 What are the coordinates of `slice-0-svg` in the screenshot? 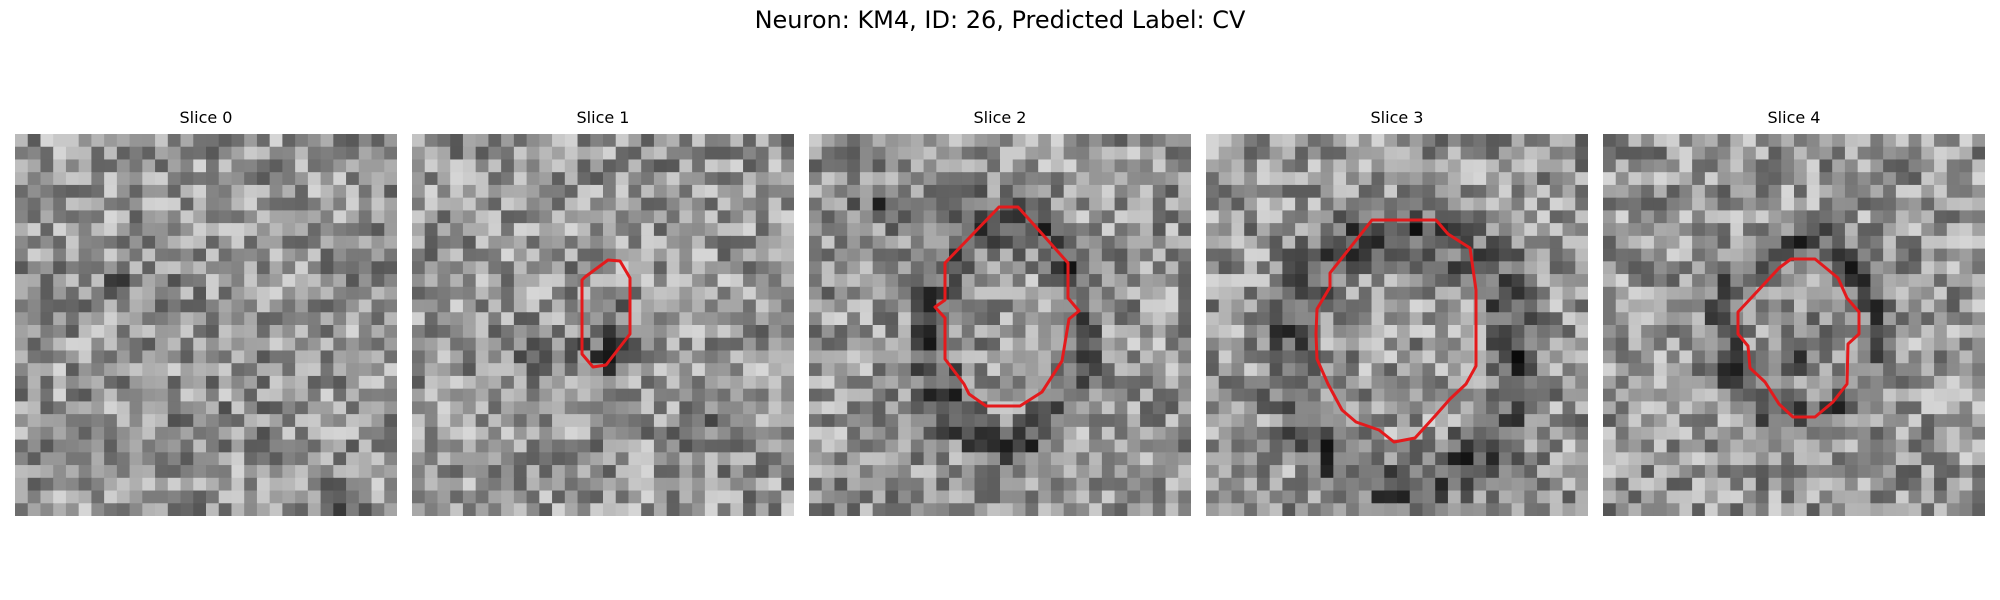 It's located at (206, 325).